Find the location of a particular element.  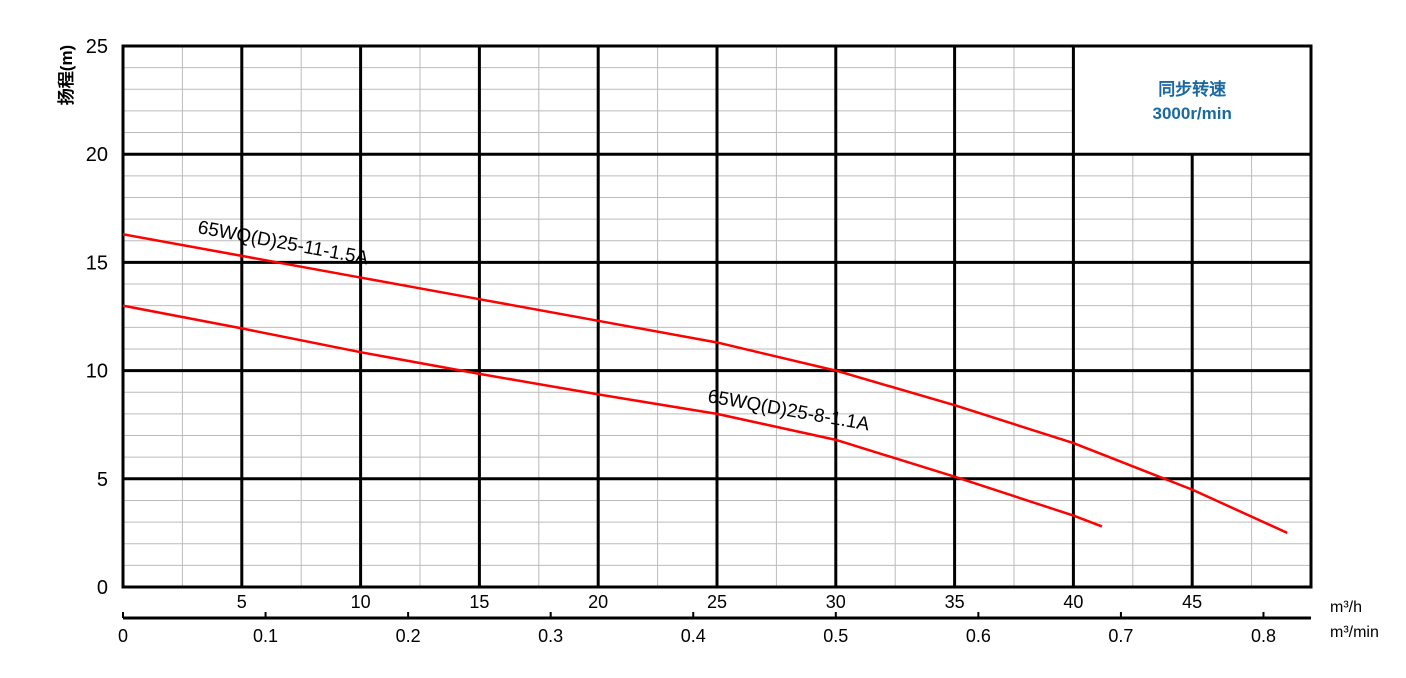

x2-tick-label: 0.6 is located at coordinates (978, 636).